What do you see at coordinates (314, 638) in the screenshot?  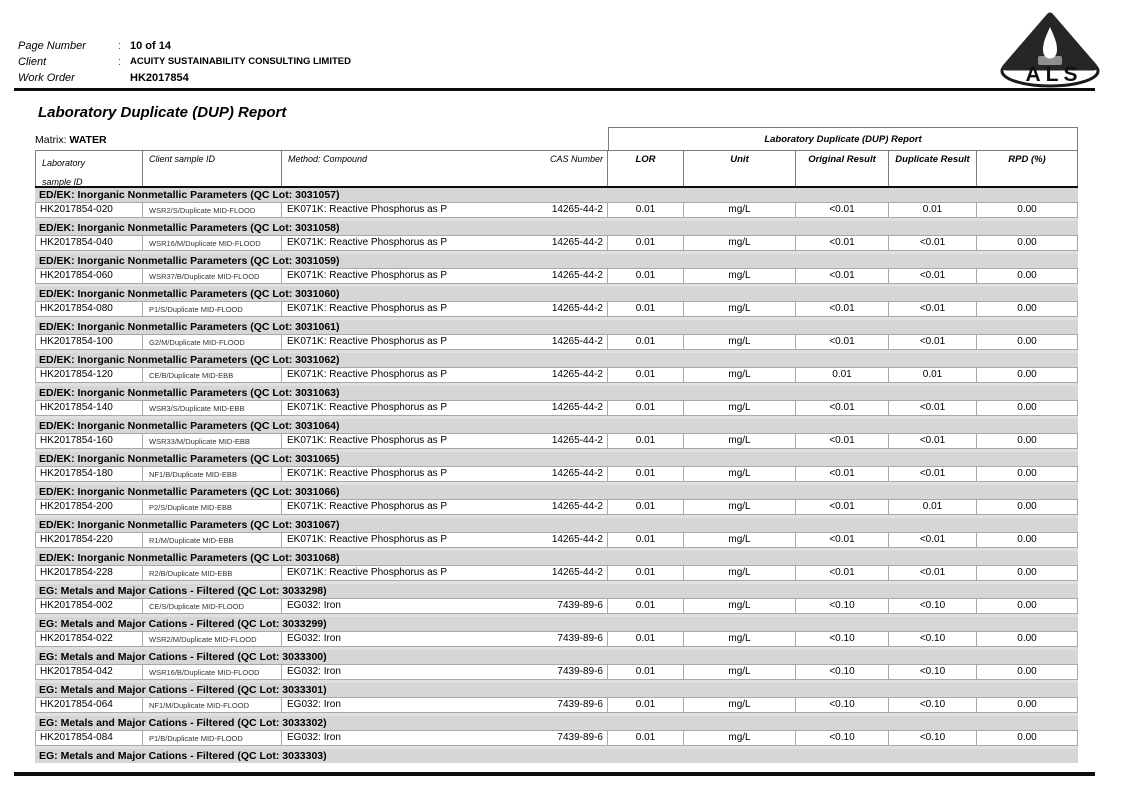 I see `method-compound: EG032: Iron` at bounding box center [314, 638].